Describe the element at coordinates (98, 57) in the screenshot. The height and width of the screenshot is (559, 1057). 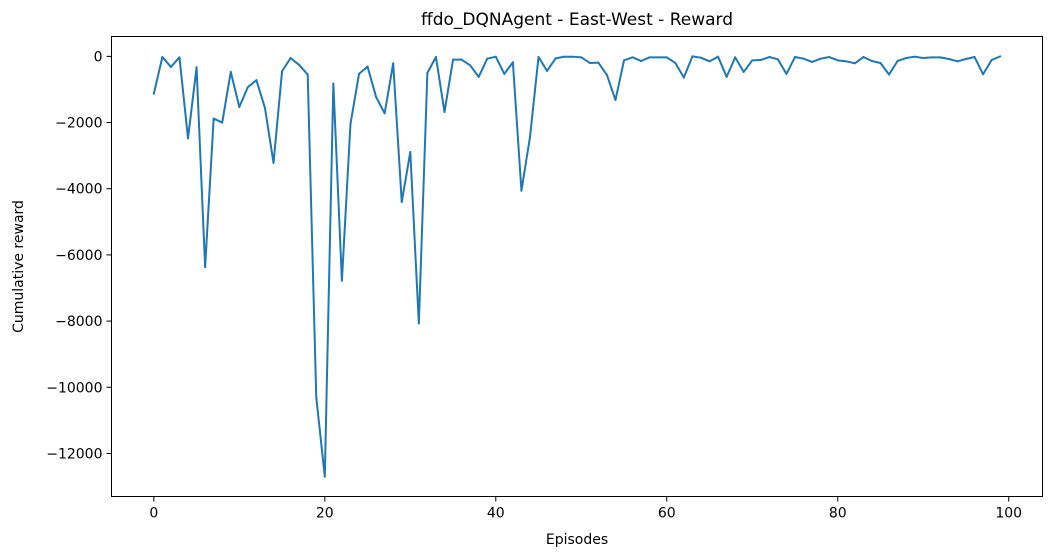
I see `y-tick-label: 0` at that location.